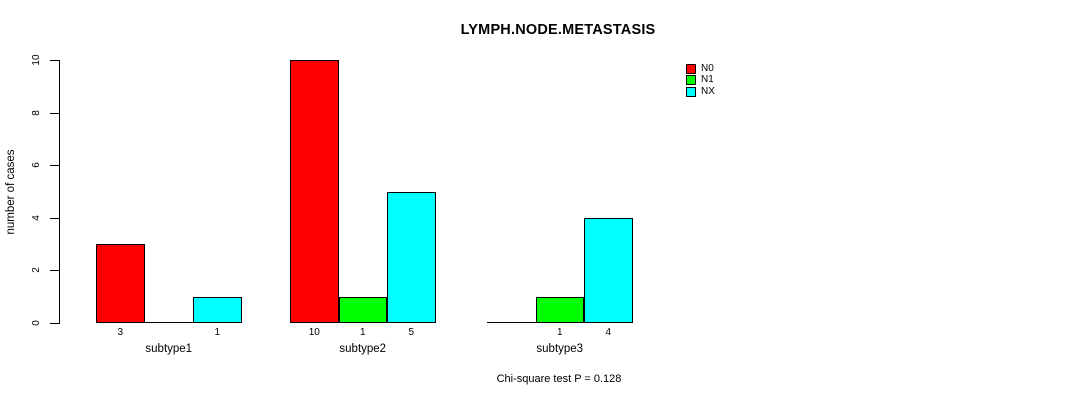  Describe the element at coordinates (120, 332) in the screenshot. I see `bar-value-label-n0-subtype1: 3` at that location.